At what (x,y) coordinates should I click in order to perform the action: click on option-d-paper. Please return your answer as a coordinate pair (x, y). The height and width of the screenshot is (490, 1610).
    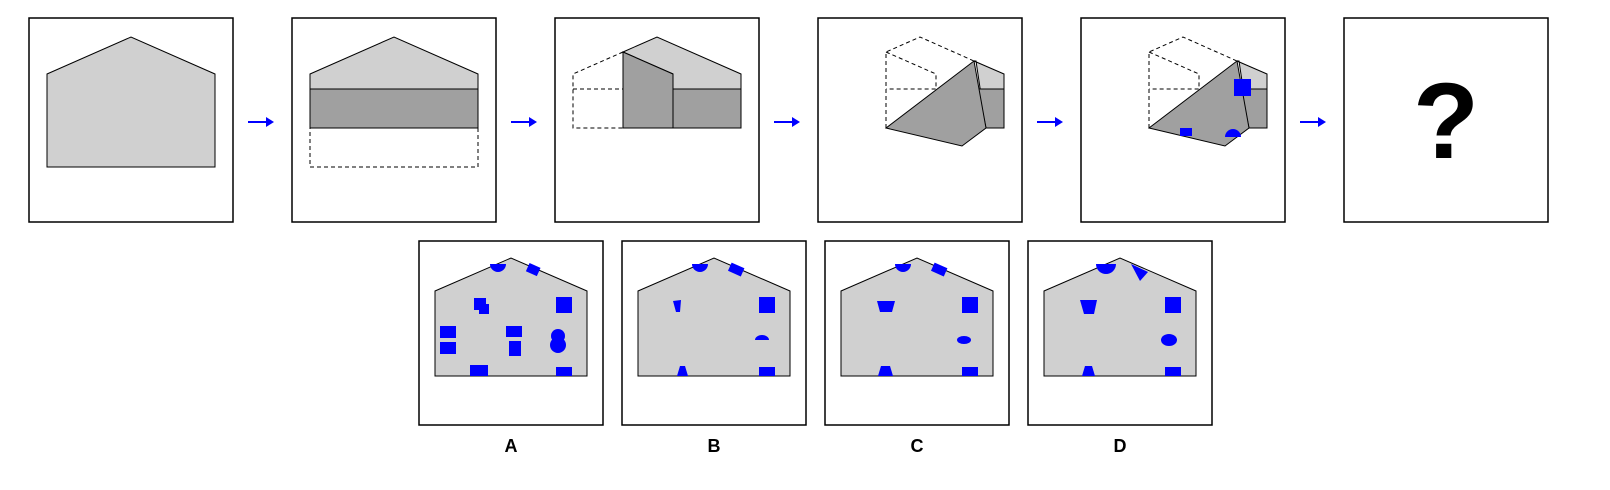
    Looking at the image, I should click on (1120, 317).